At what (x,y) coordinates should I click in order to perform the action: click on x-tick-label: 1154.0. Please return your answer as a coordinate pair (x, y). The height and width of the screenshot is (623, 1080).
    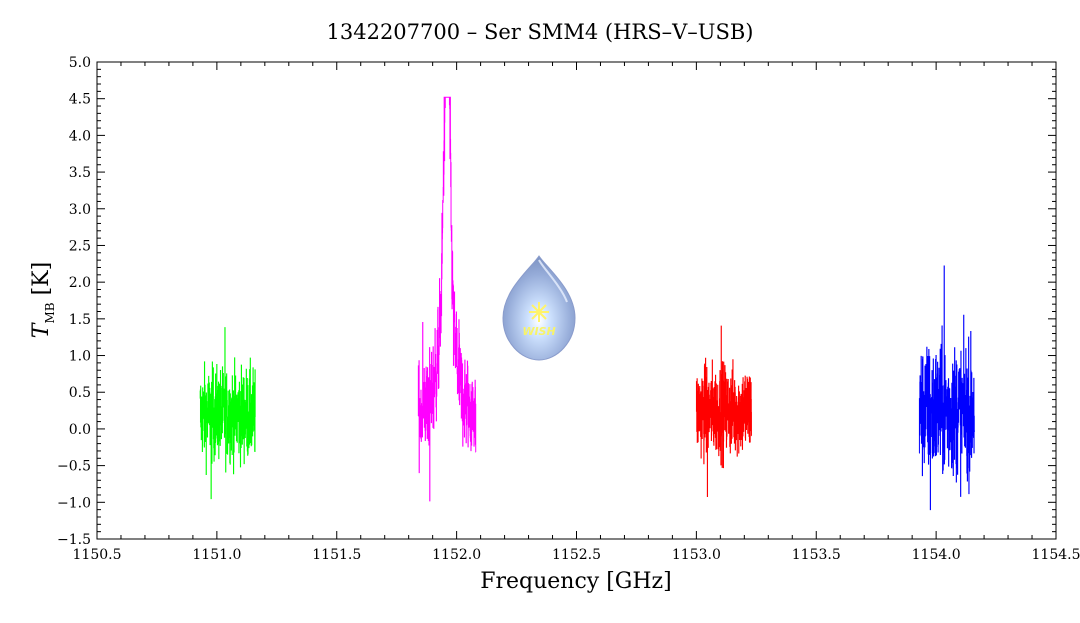
    Looking at the image, I should click on (936, 555).